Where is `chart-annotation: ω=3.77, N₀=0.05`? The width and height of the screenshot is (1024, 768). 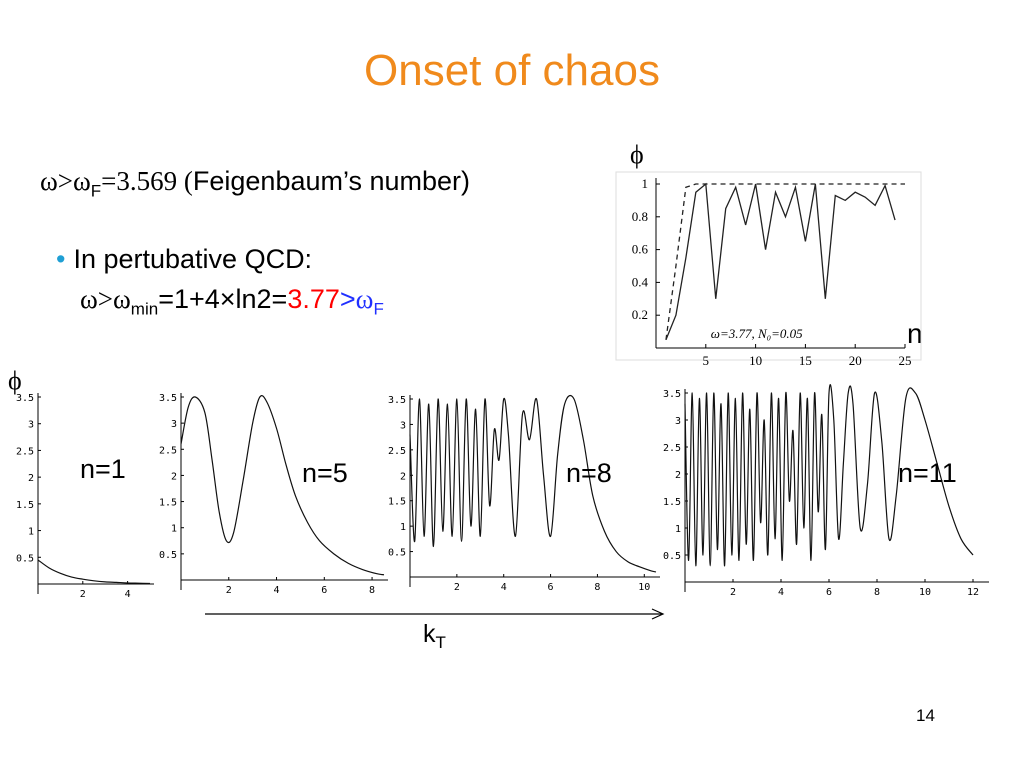 chart-annotation: ω=3.77, N₀=0.05 is located at coordinates (757, 333).